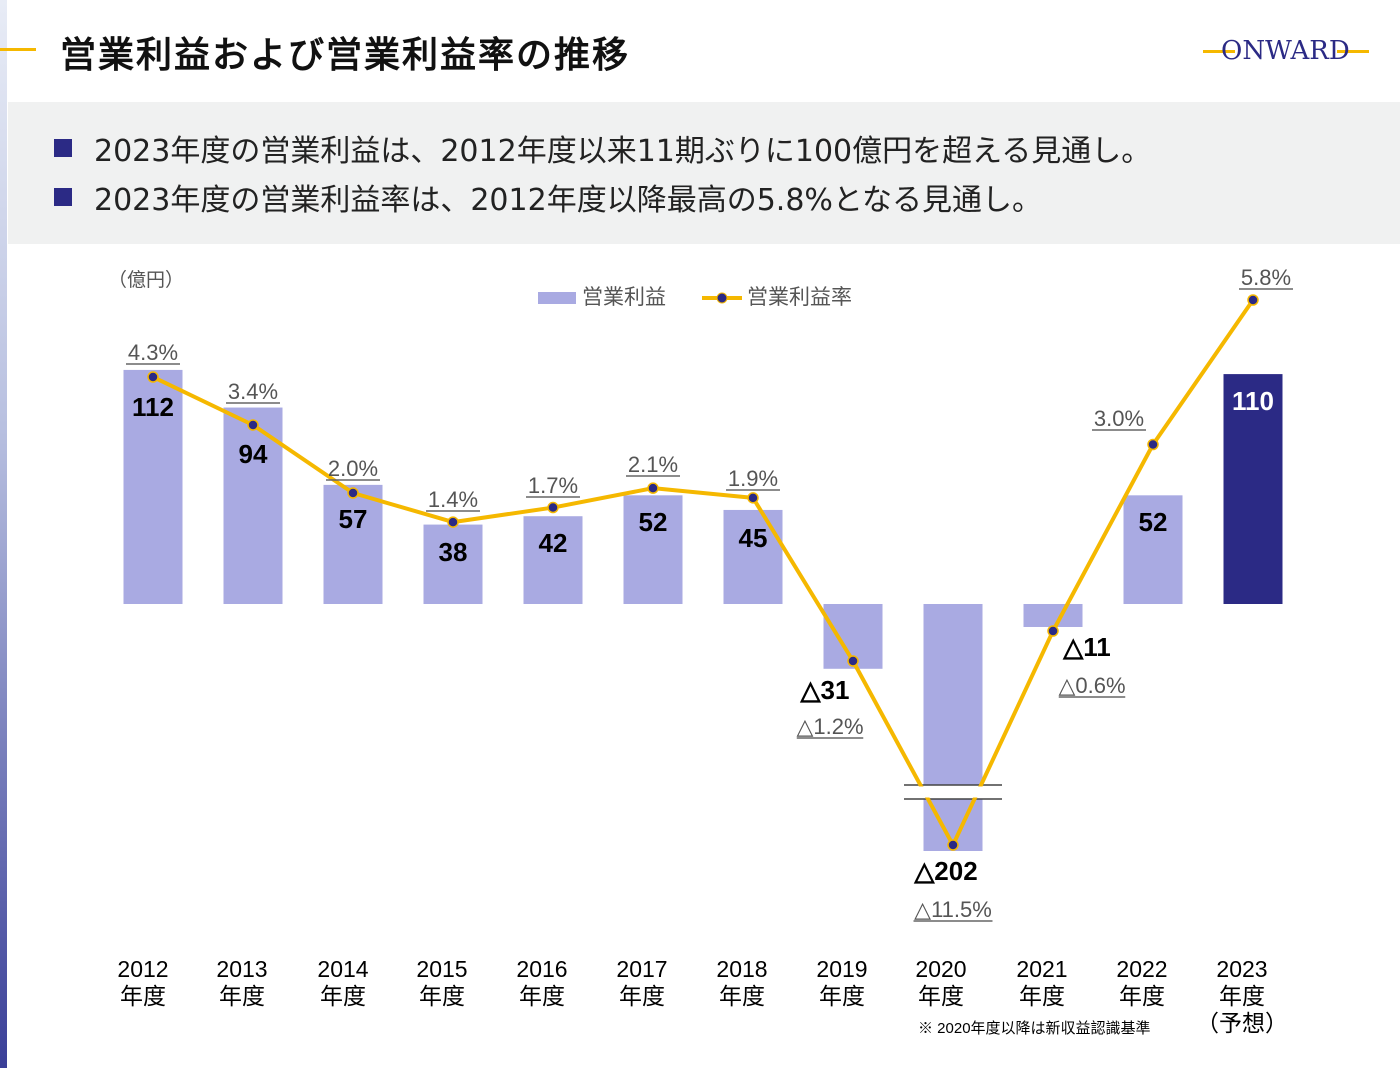  I want to click on x-tick-label: 2018, so click(741, 969).